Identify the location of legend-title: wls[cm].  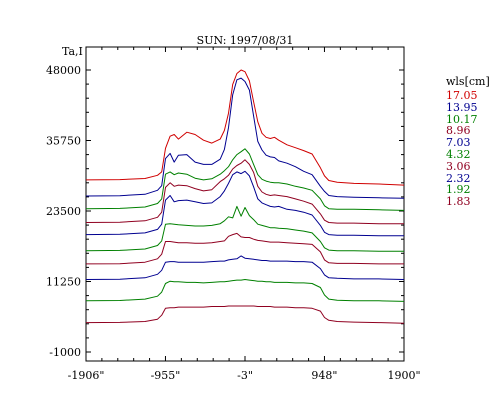
(468, 81).